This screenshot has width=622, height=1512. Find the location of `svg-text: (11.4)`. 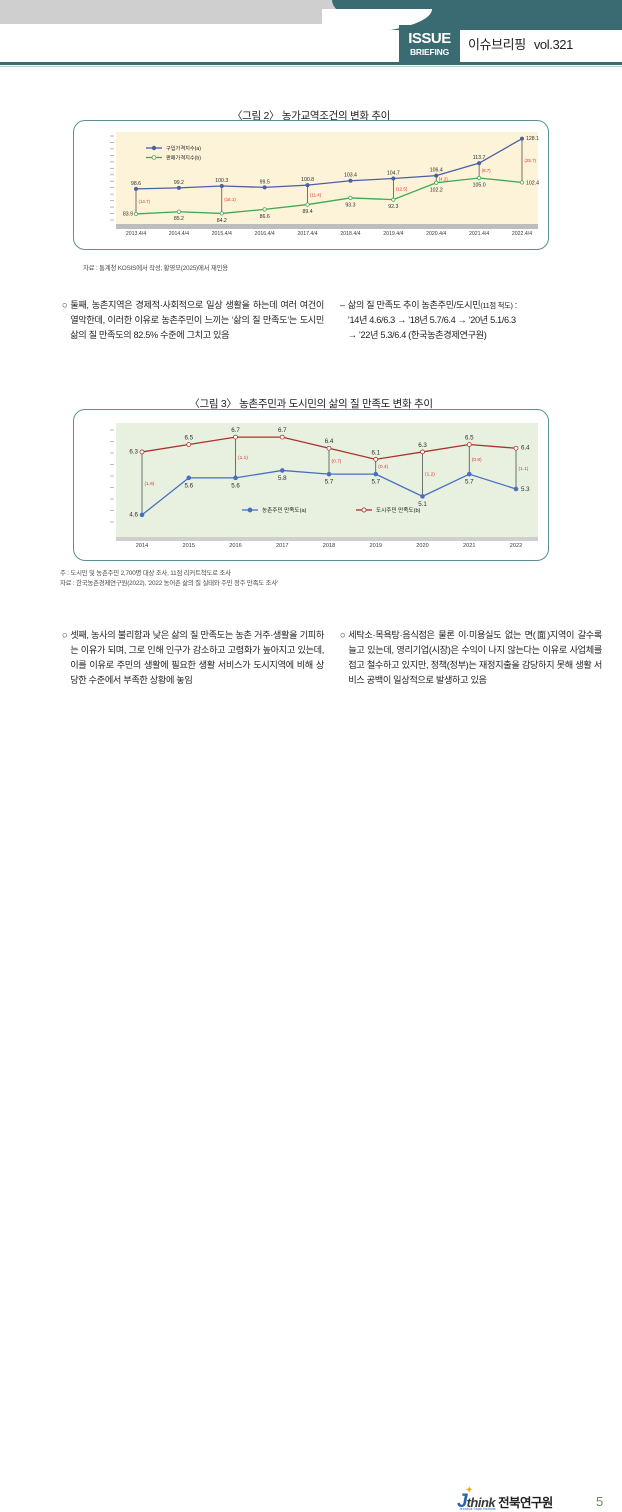

svg-text: (11.4) is located at coordinates (316, 194).